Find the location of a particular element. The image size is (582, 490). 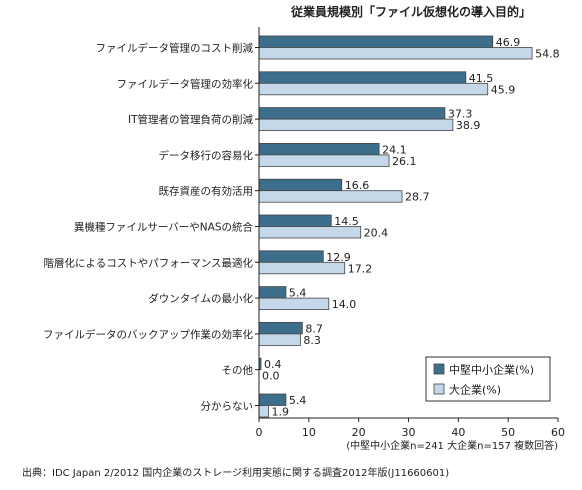

x-tick-label: 10 is located at coordinates (309, 432).